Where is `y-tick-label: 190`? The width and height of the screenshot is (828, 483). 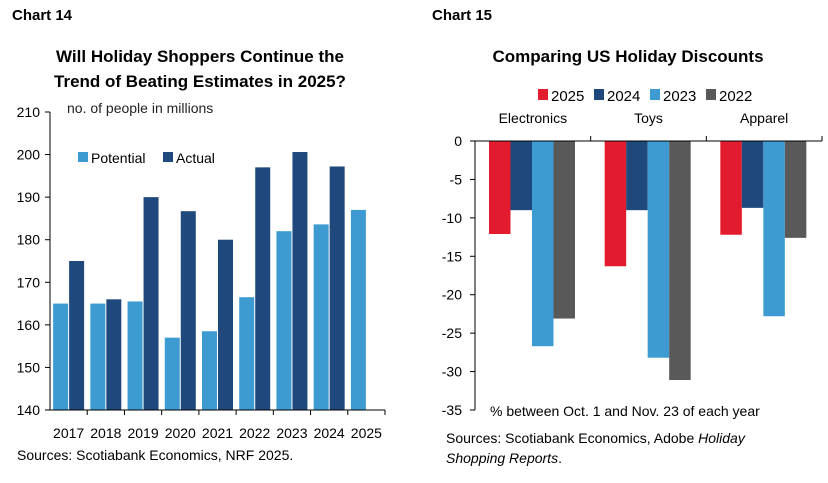 y-tick-label: 190 is located at coordinates (29, 197).